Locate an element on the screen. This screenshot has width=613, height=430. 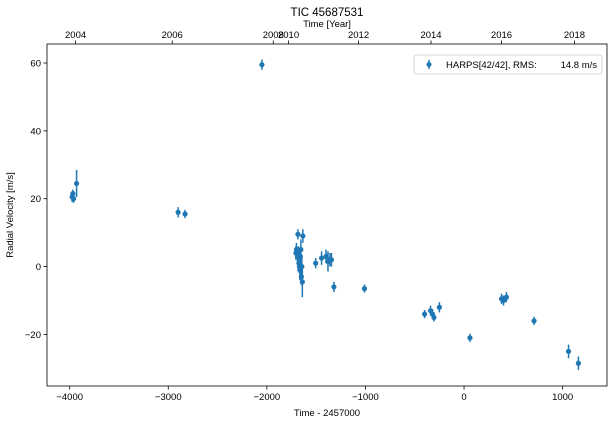
x-tick-label: 1000 is located at coordinates (562, 397).